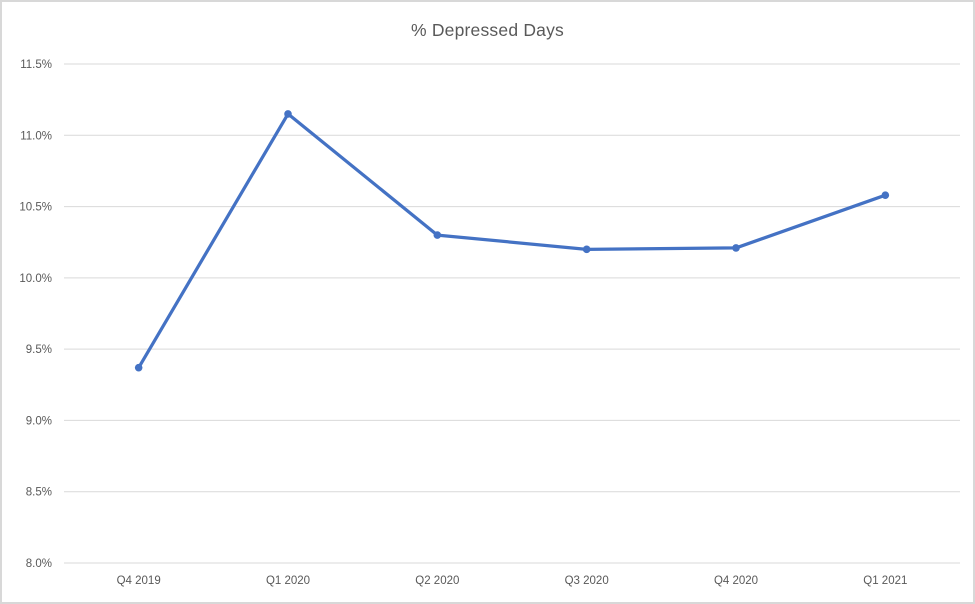 Image resolution: width=975 pixels, height=604 pixels. Describe the element at coordinates (885, 581) in the screenshot. I see `x-axis-tick-label: Q1 2021` at that location.